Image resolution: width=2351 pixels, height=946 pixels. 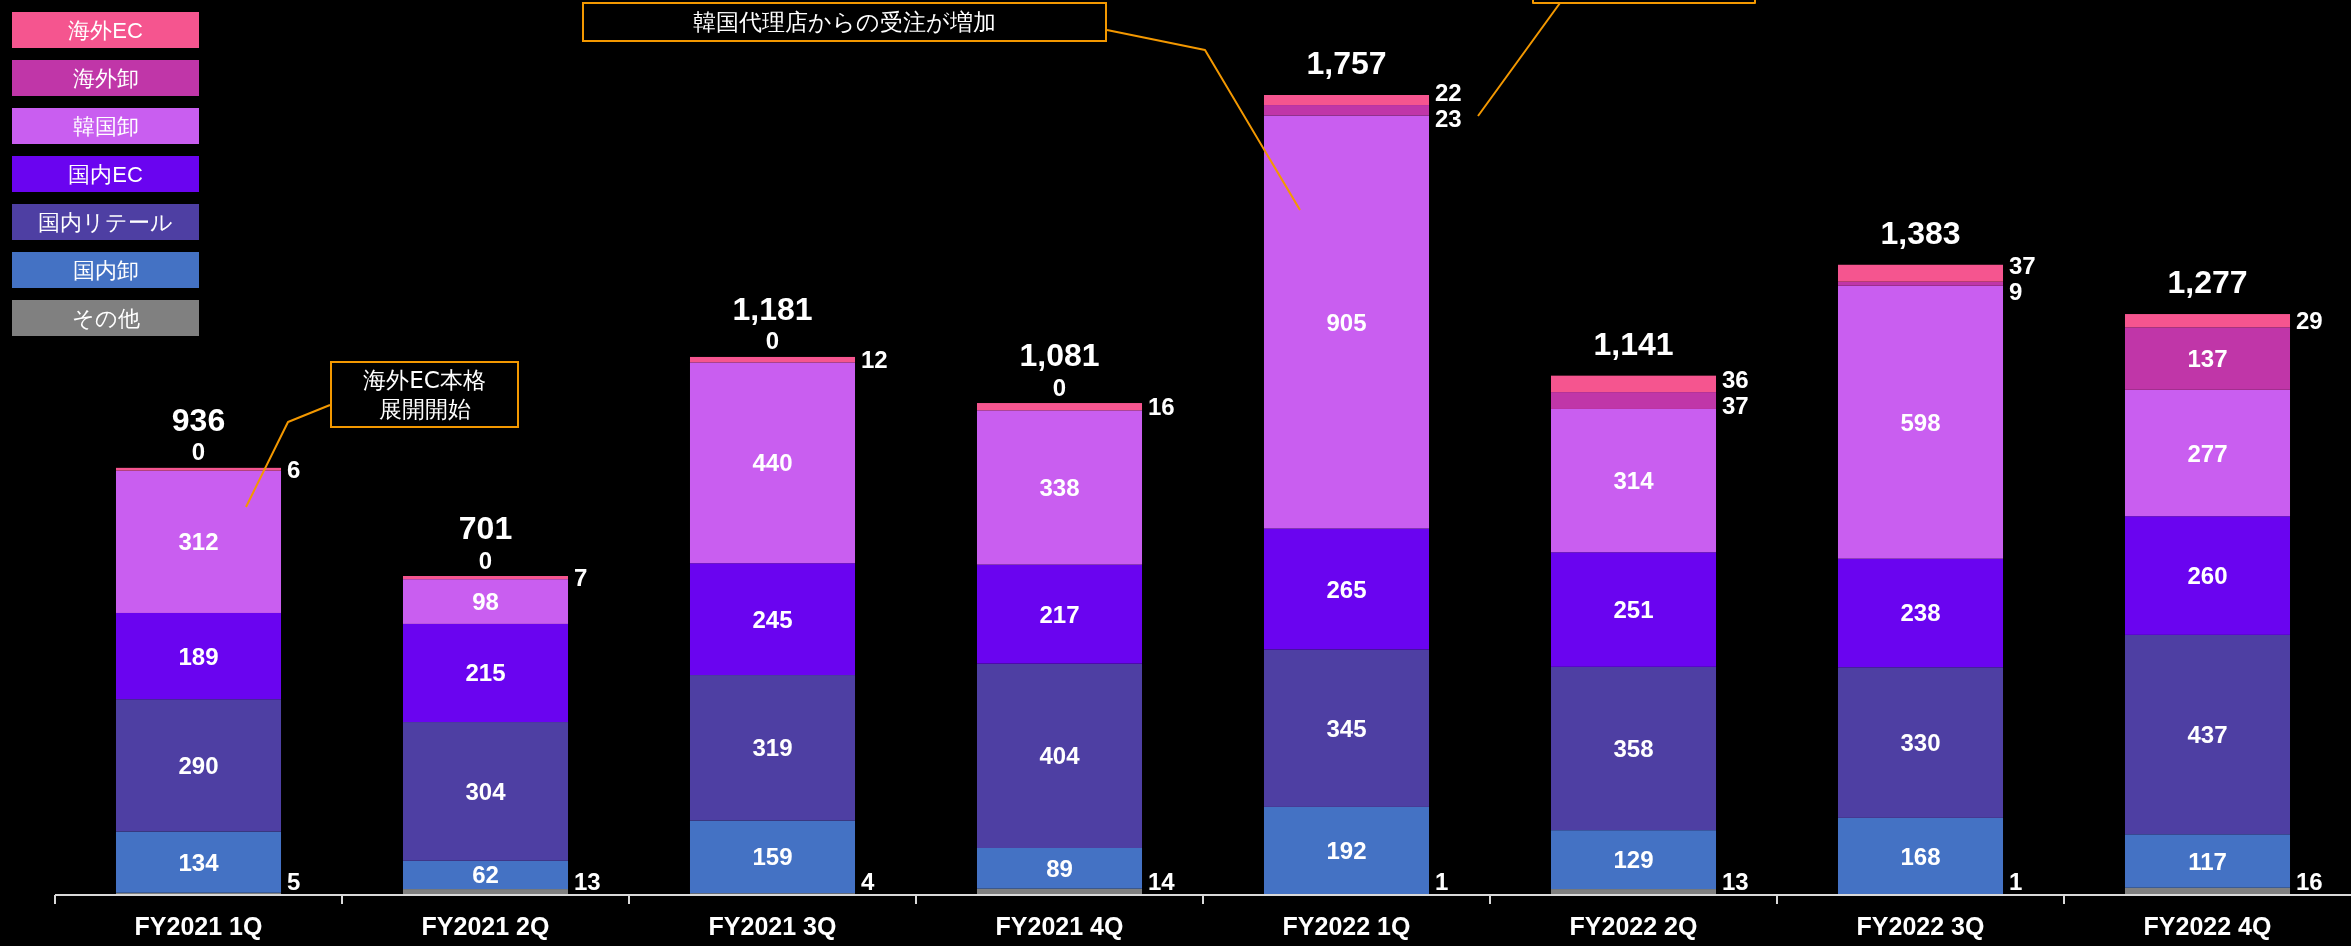 What do you see at coordinates (1920, 232) in the screenshot?
I see `total-label: 1,383` at bounding box center [1920, 232].